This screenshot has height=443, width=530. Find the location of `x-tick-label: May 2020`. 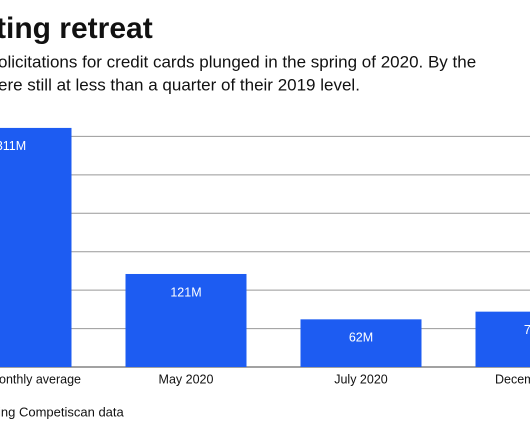

x-tick-label: May 2020 is located at coordinates (186, 379).